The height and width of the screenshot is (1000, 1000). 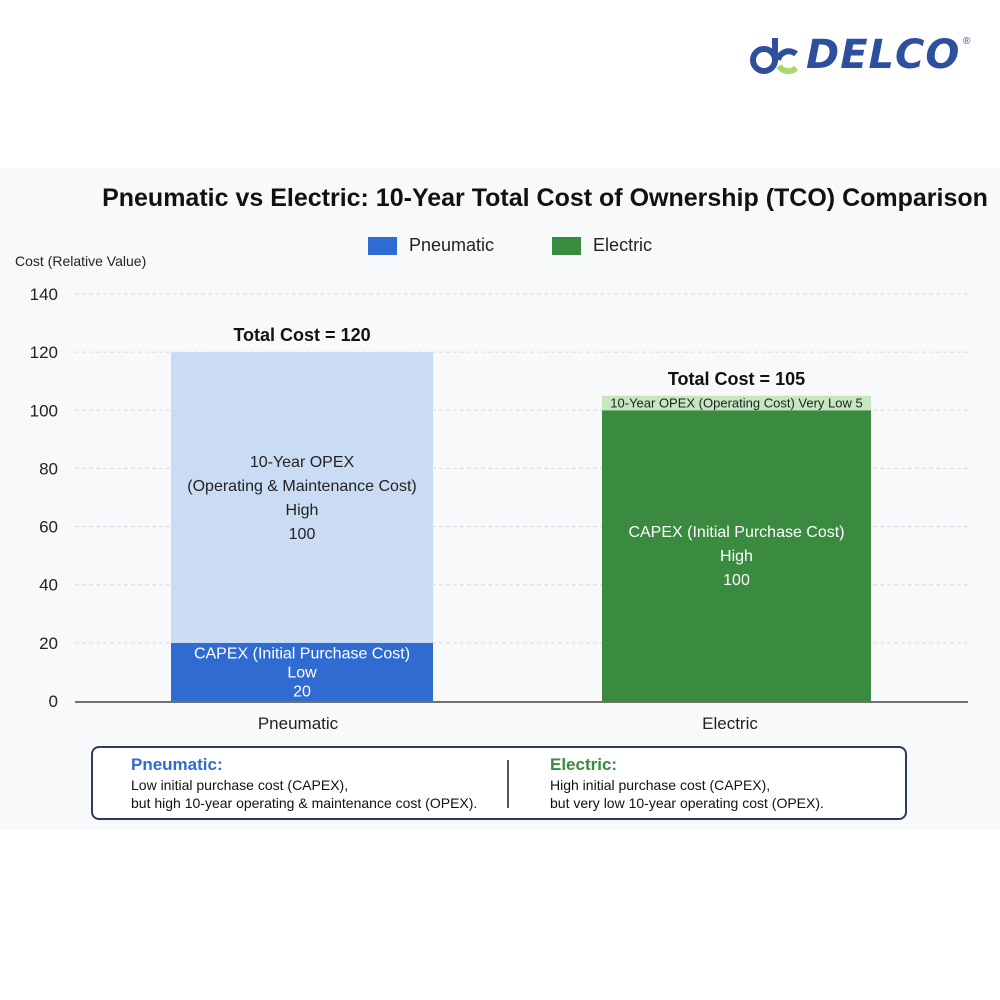 I want to click on segment-label: 10-Year OPEX (Operating Cost) Very Low 5, so click(x=736, y=403).